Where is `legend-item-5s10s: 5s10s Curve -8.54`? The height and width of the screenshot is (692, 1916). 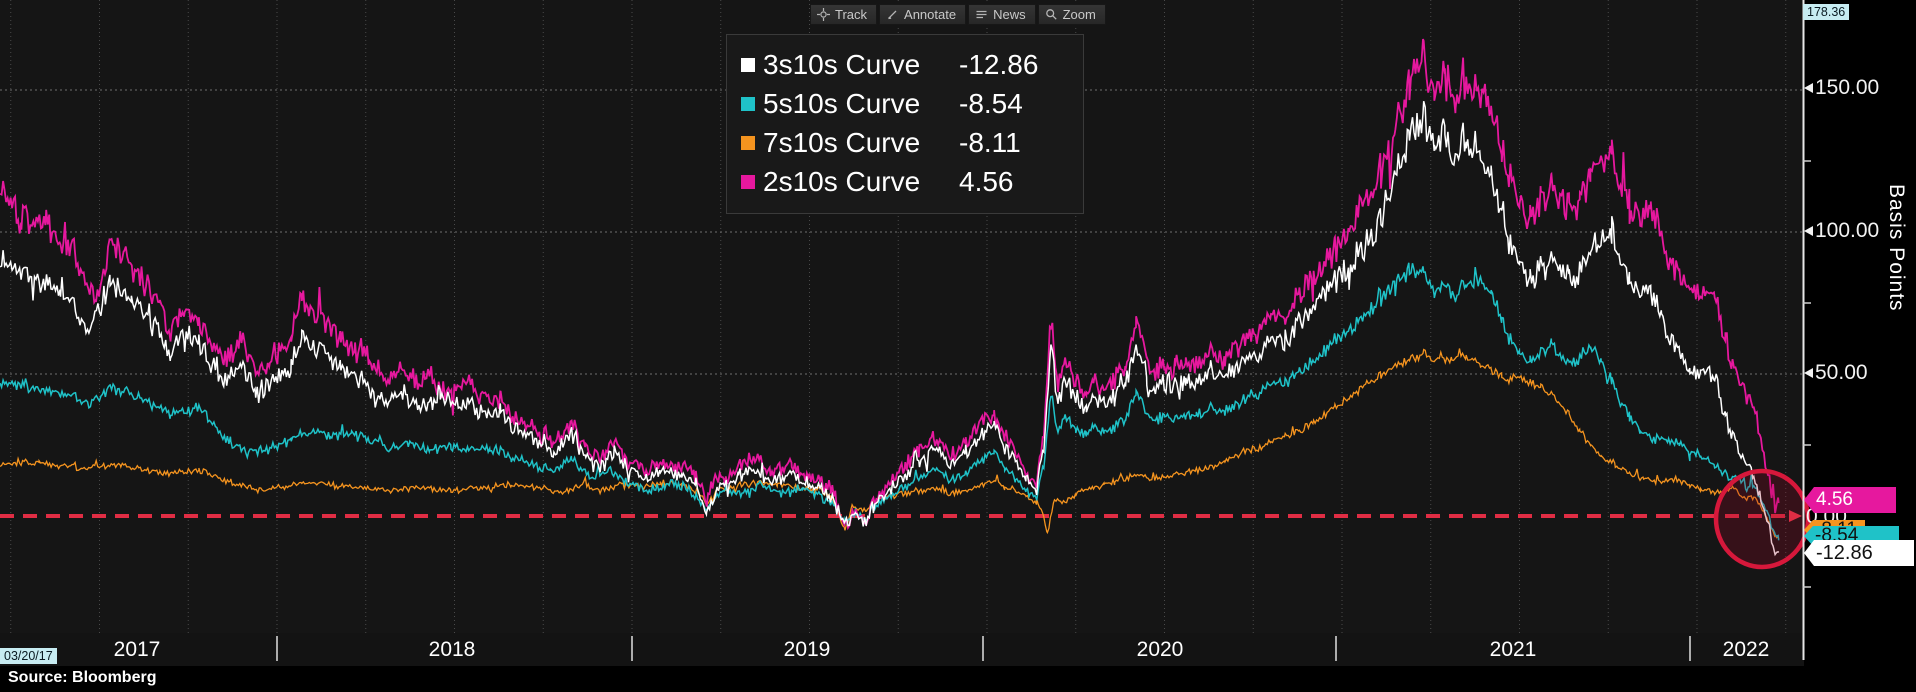 legend-item-5s10s: 5s10s Curve -8.54 is located at coordinates (912, 103).